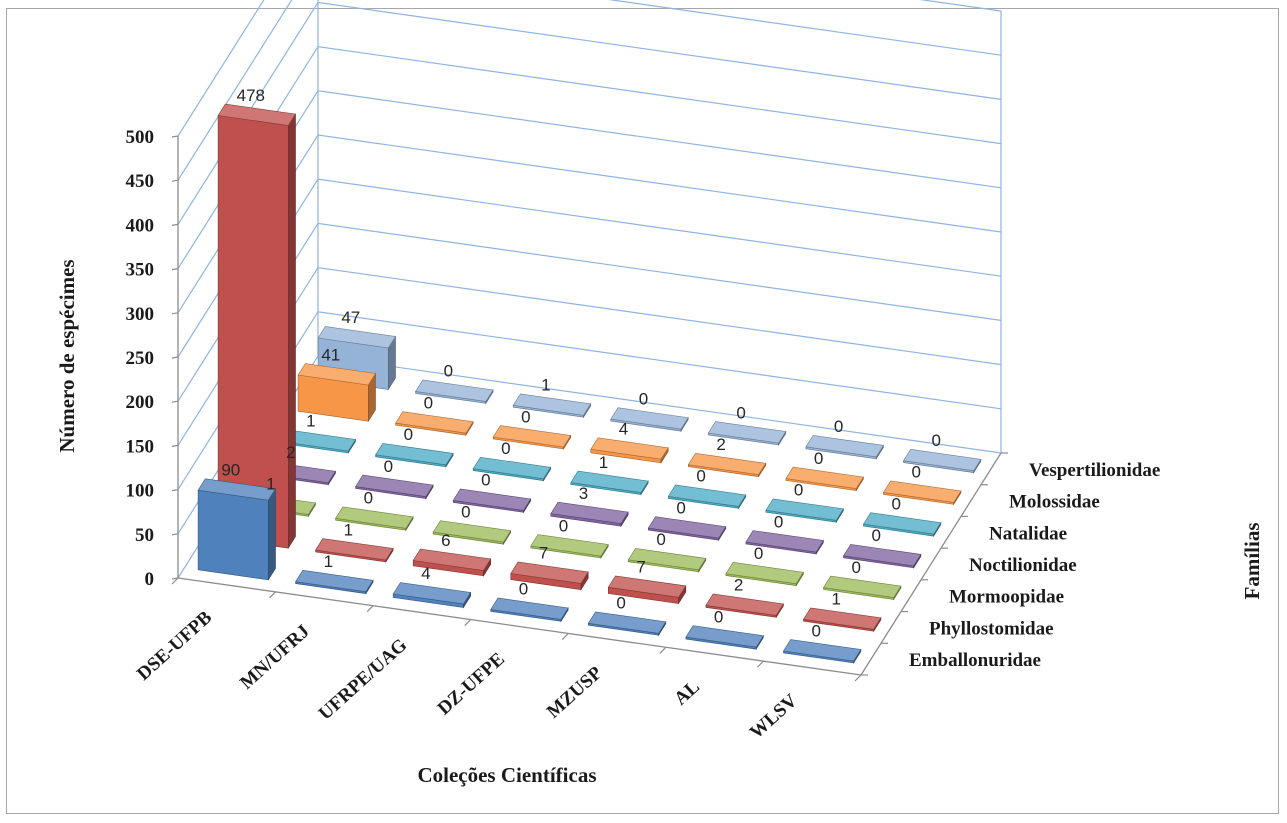  What do you see at coordinates (237, 529) in the screenshot?
I see `bar-emballonuridae-dse-ufpb` at bounding box center [237, 529].